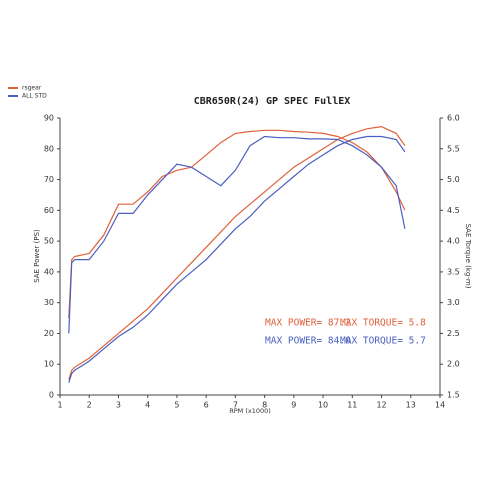  I want to click on x-axis-title: RPM (x1000), so click(250, 411).